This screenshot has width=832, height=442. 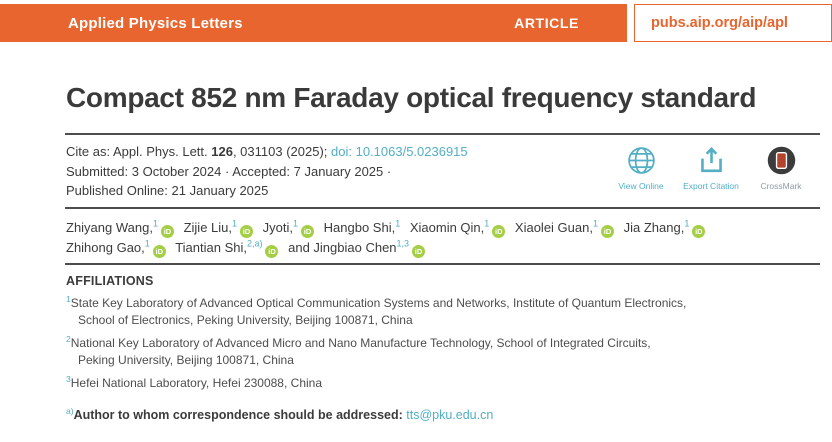 I want to click on export-icon, so click(x=711, y=160).